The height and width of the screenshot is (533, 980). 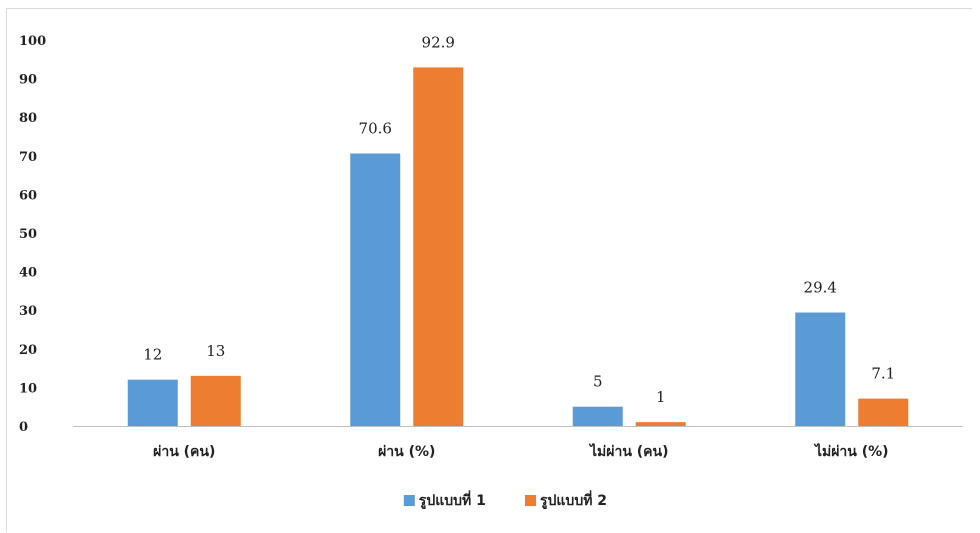 I want to click on x-tick-label: ผ่าน (%), so click(x=406, y=452).